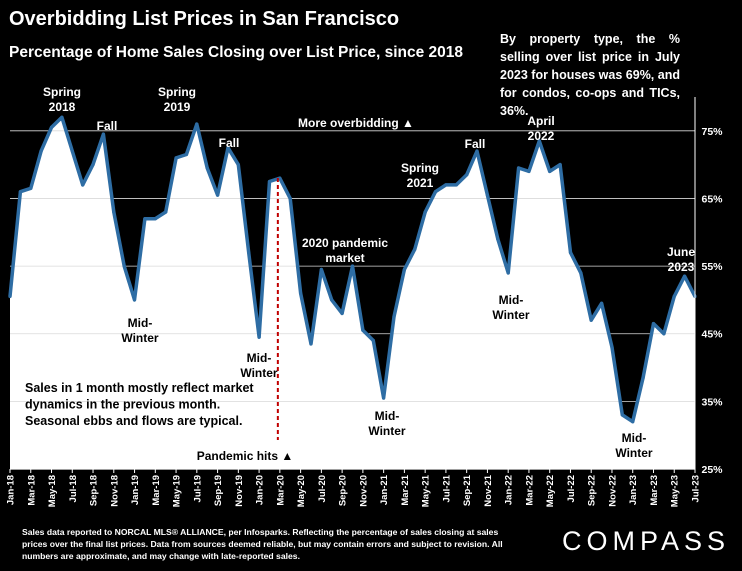 This screenshot has width=742, height=571. Describe the element at coordinates (177, 491) in the screenshot. I see `x-tick-label: May-19` at that location.